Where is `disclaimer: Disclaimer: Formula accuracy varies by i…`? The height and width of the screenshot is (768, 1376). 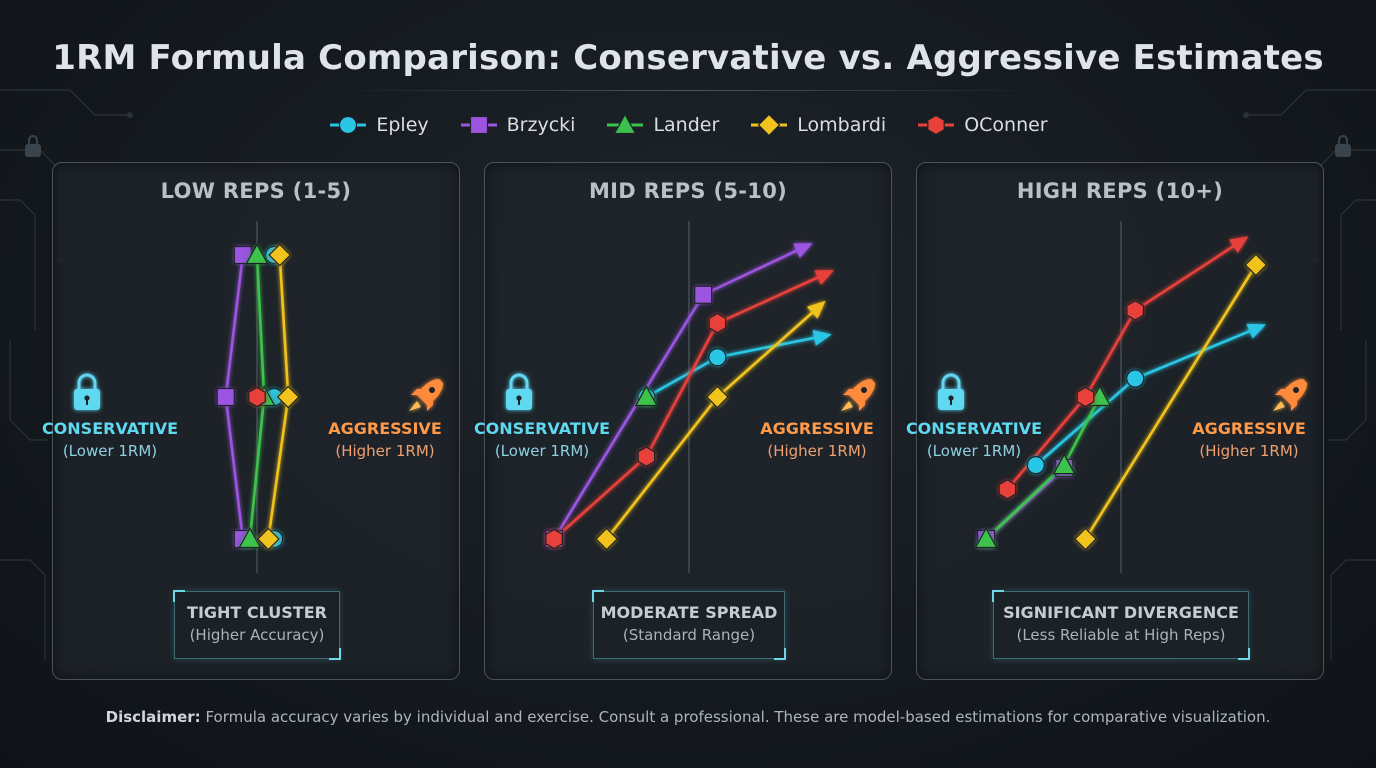
disclaimer: Disclaimer: Formula accuracy varies by i… is located at coordinates (688, 717).